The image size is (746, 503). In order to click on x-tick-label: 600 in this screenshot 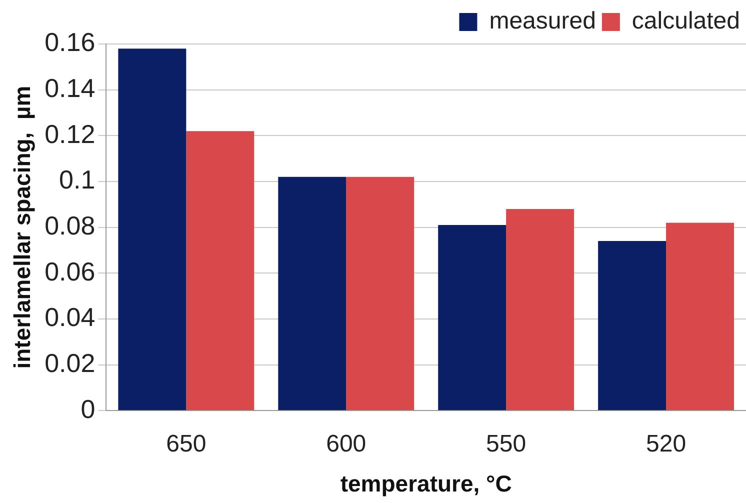, I will do `click(346, 444)`.